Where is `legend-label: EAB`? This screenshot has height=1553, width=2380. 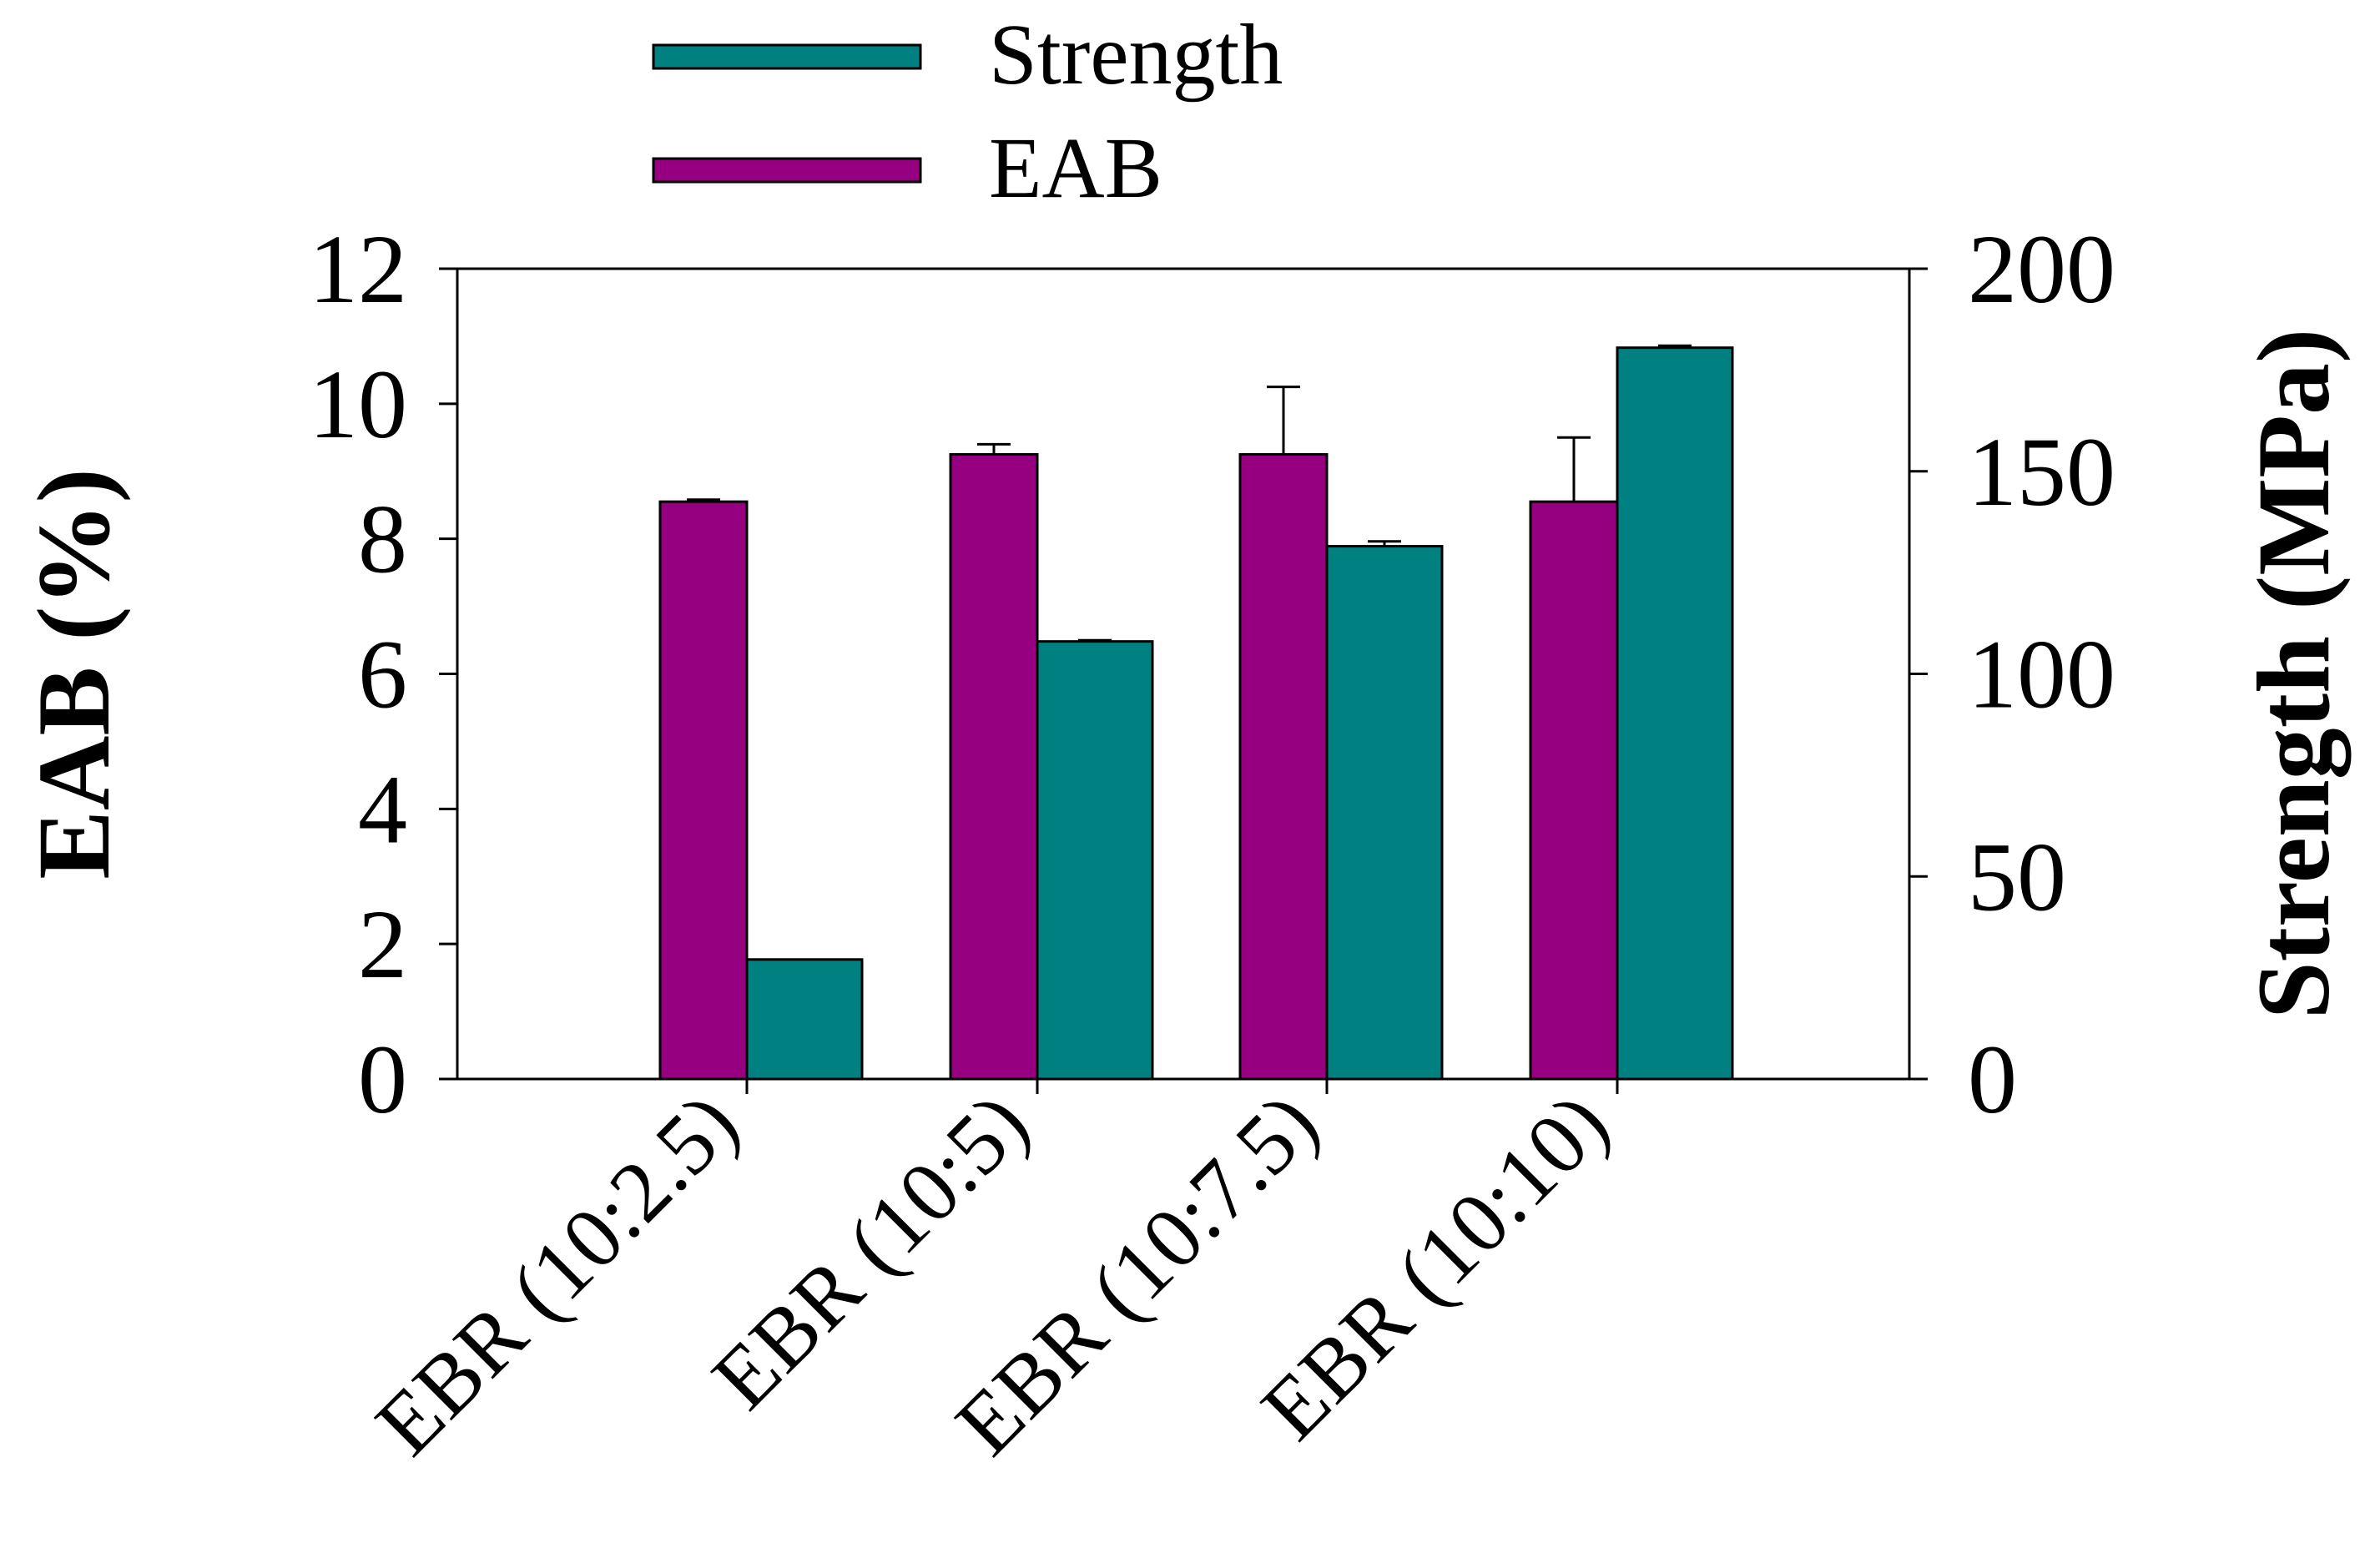 legend-label: EAB is located at coordinates (1075, 168).